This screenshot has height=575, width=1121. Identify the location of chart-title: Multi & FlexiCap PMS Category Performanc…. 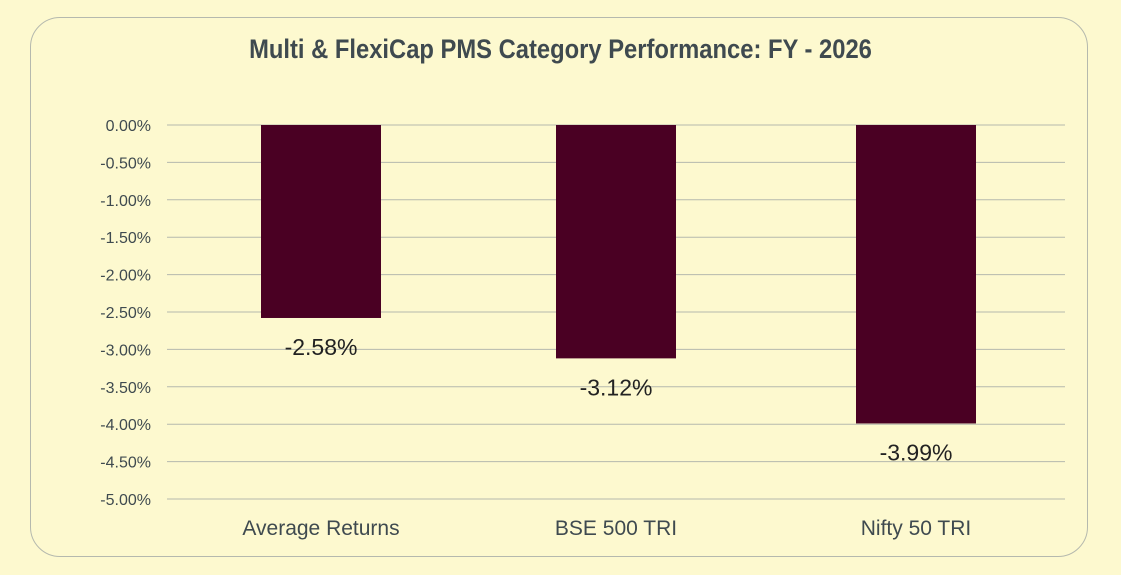
(560, 49).